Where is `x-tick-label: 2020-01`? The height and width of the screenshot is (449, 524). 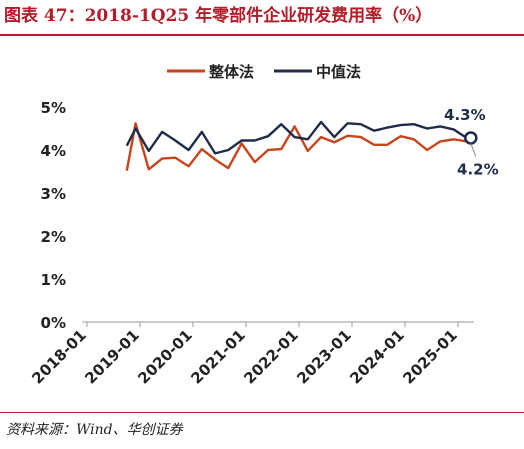
x-tick-label: 2020-01 is located at coordinates (164, 356).